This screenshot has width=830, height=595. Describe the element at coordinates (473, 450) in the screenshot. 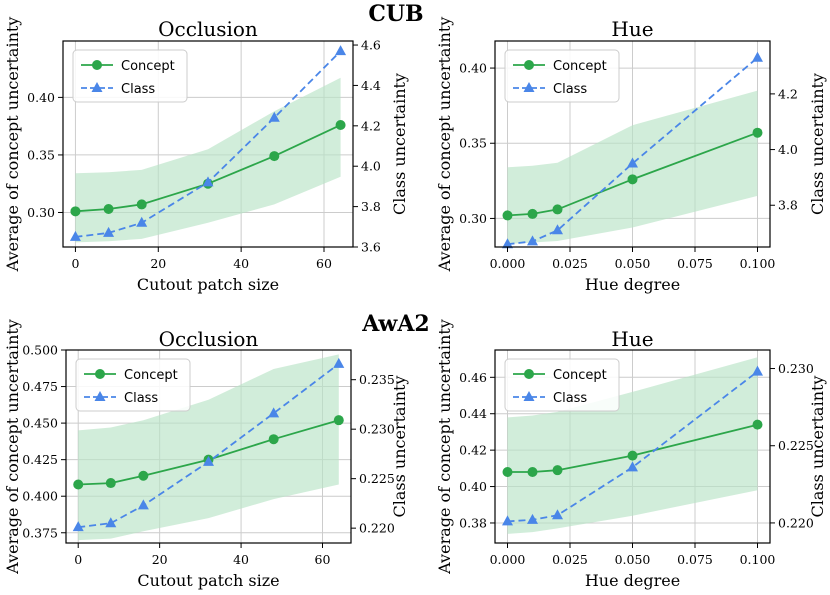

I see `y-tick-label: 0.42` at that location.